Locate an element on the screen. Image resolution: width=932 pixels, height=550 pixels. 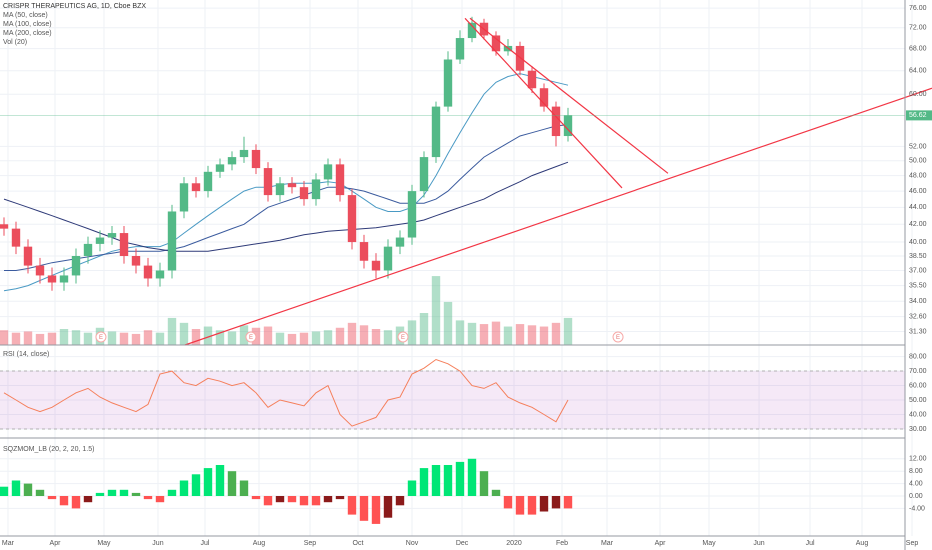
x-tick-label: Nov is located at coordinates (412, 543).